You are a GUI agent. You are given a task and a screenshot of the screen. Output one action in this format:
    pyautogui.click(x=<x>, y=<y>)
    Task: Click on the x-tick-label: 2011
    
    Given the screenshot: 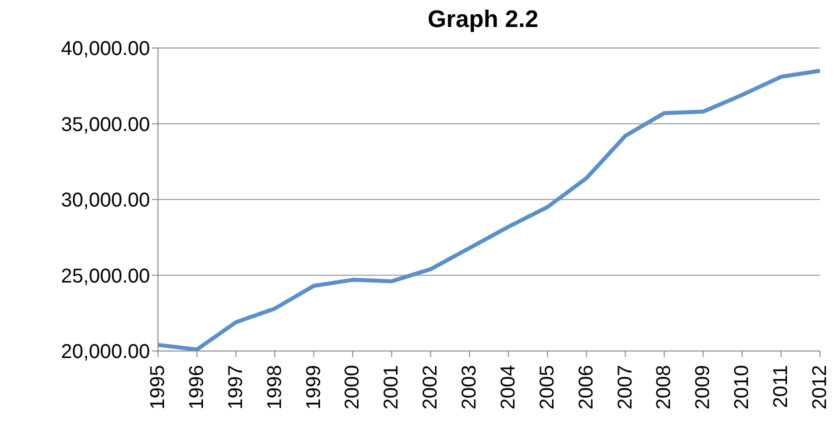 What is the action you would take?
    pyautogui.click(x=781, y=386)
    